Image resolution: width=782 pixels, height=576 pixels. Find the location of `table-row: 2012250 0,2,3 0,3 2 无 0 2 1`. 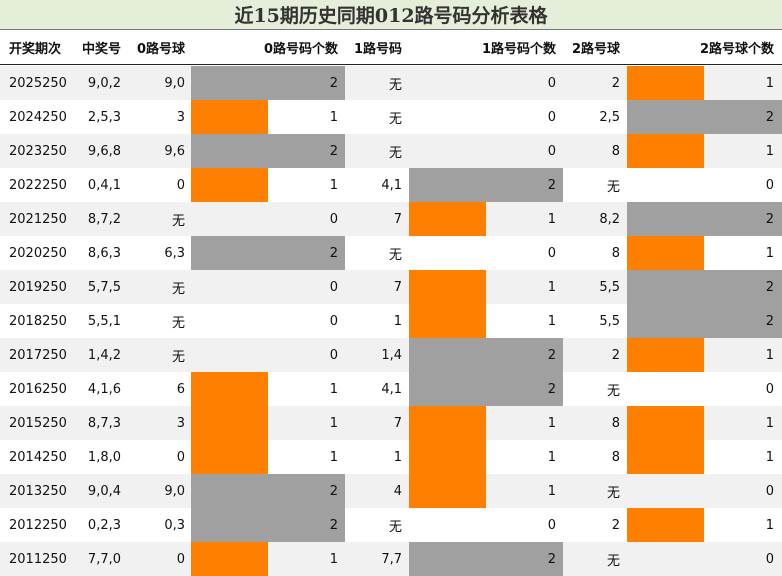

table-row: 2012250 0,2,3 0,3 2 无 0 2 1 is located at coordinates (391, 525).